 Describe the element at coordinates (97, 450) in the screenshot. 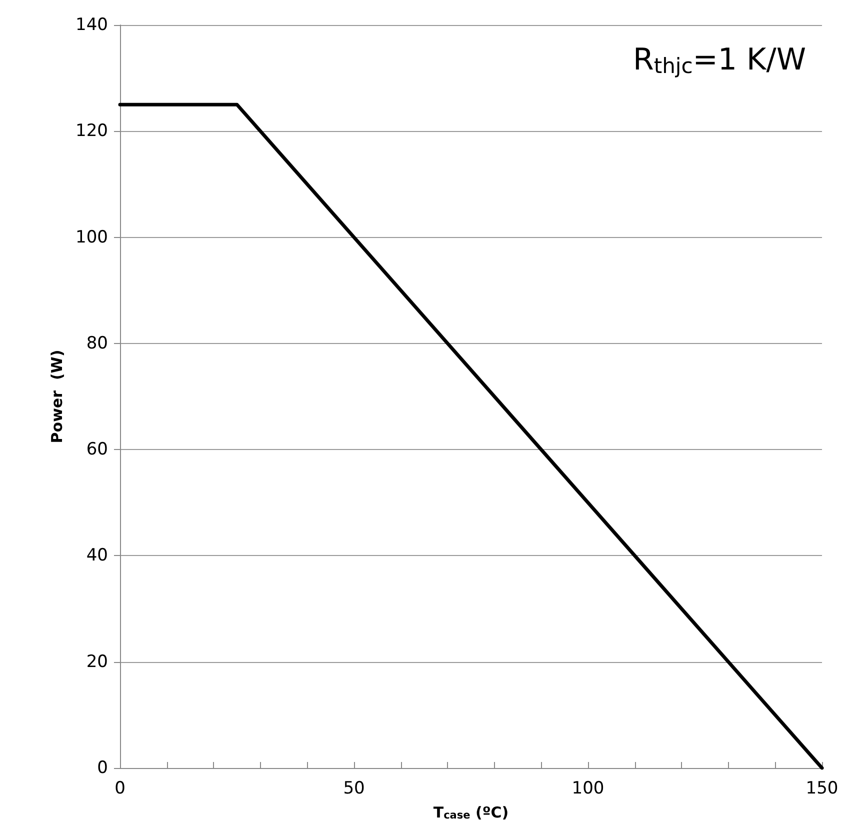

I see `y-tick-label: 60` at that location.